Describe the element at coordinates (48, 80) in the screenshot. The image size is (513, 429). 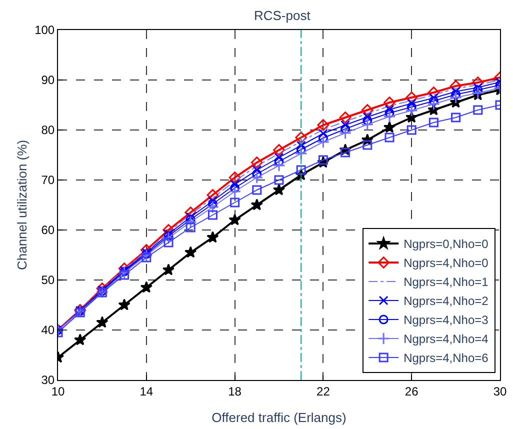
I see `y-tick-label: 90` at that location.